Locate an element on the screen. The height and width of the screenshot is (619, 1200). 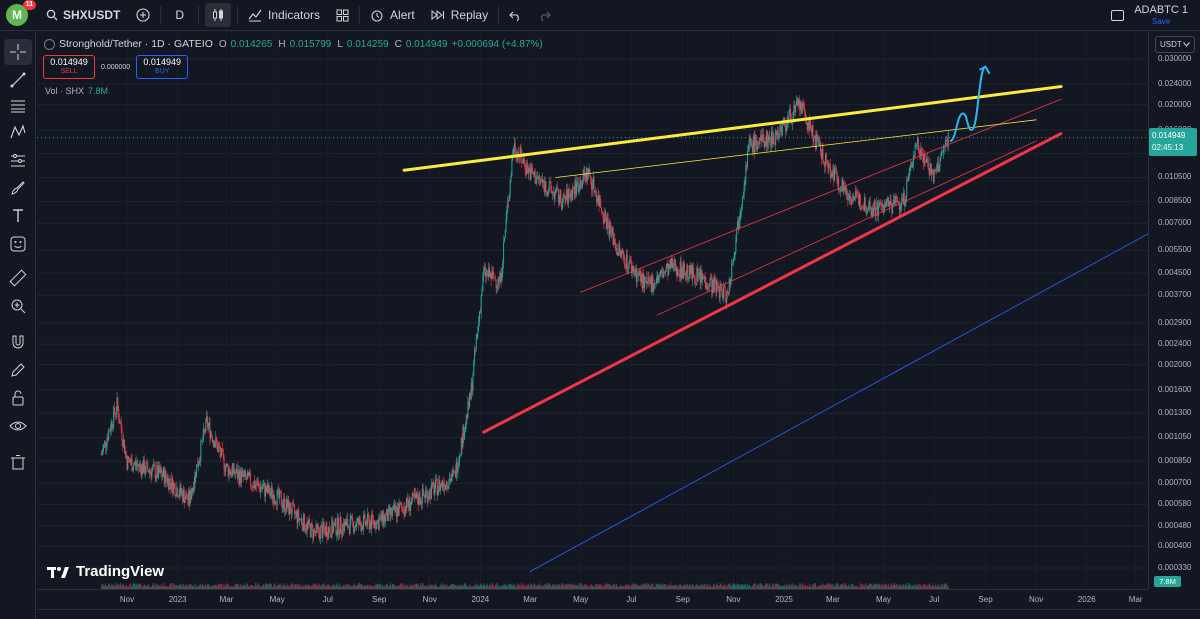
trendline-tool is located at coordinates (18, 80).